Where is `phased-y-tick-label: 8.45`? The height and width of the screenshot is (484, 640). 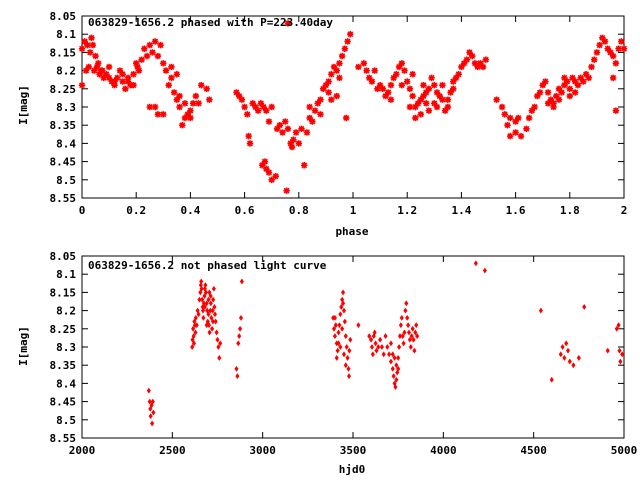
phased-y-tick-label: 8.45 is located at coordinates (63, 162).